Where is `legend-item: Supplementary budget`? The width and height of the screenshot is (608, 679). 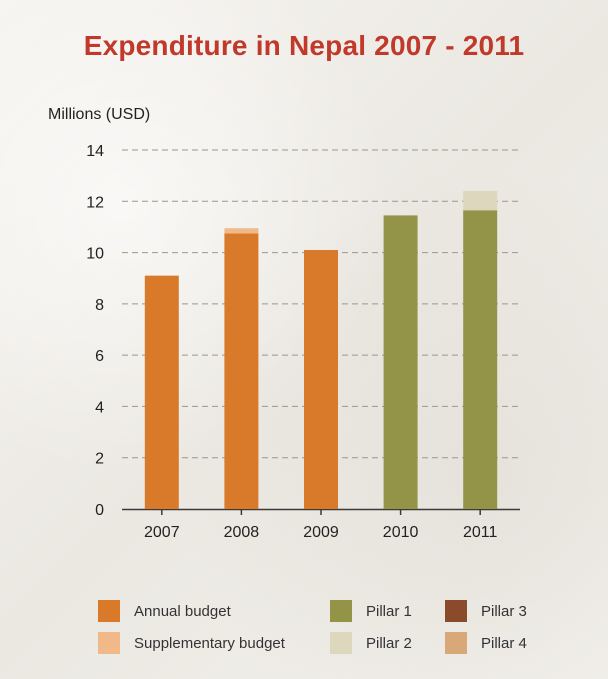 legend-item: Supplementary budget is located at coordinates (191, 643).